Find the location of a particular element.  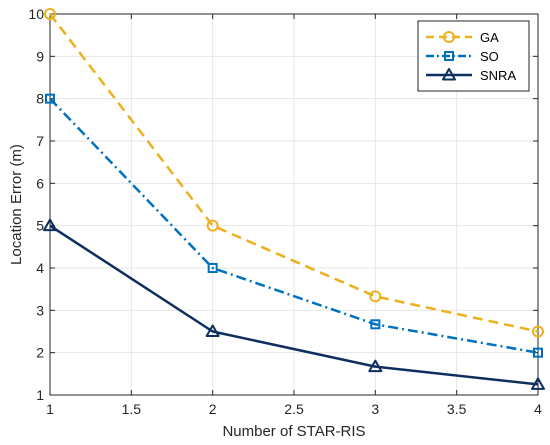

y-tick-label: 6 is located at coordinates (40, 183).